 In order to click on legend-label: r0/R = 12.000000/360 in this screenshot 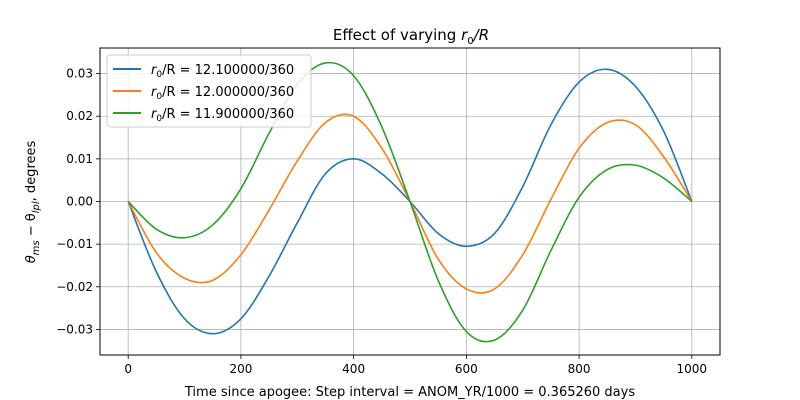, I will do `click(222, 93)`.